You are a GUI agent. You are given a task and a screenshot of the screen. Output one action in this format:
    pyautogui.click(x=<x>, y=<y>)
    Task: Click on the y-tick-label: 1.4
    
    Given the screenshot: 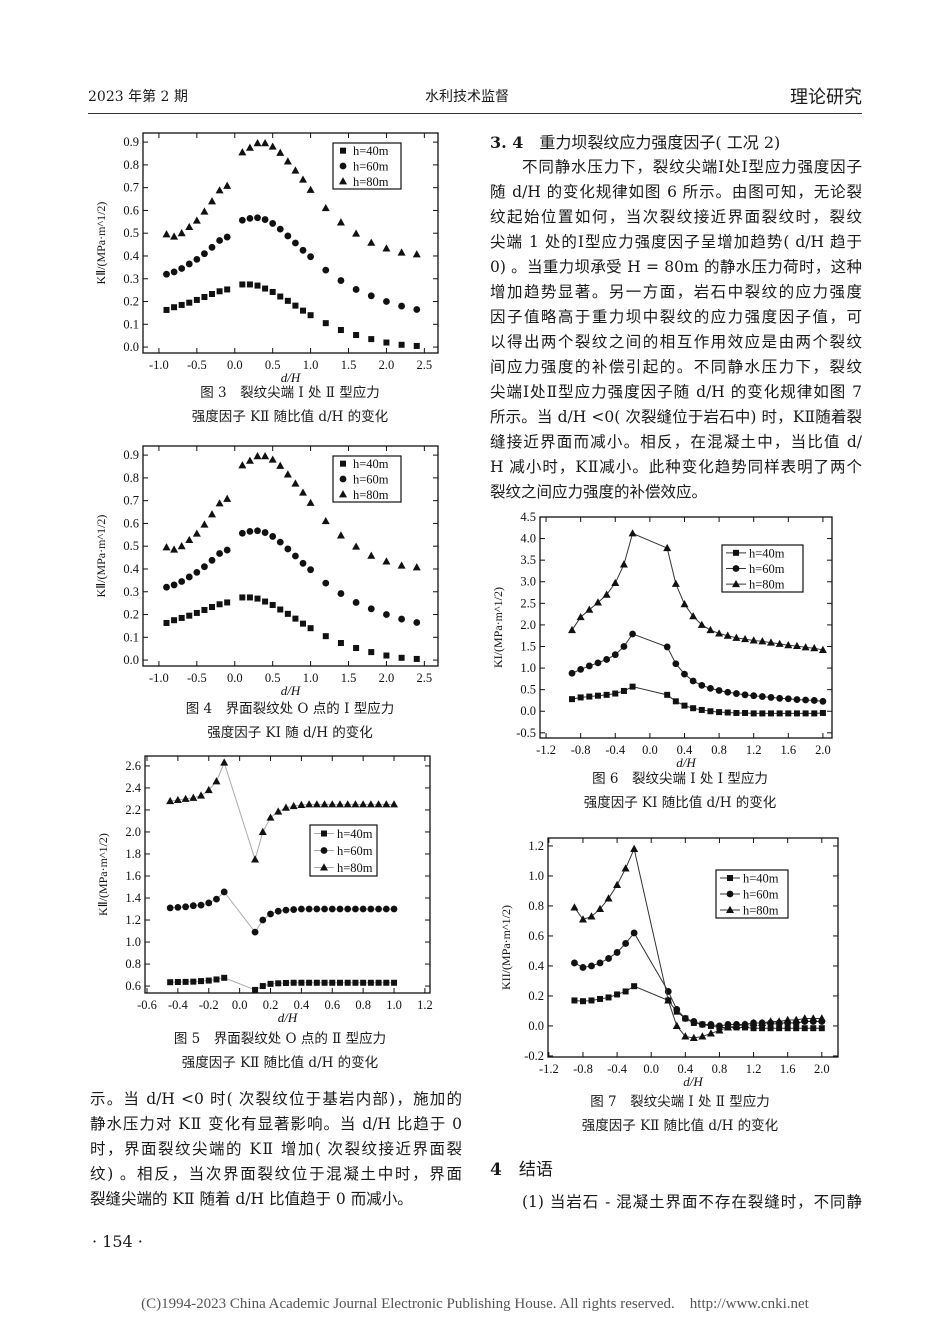 What is the action you would take?
    pyautogui.click(x=133, y=898)
    